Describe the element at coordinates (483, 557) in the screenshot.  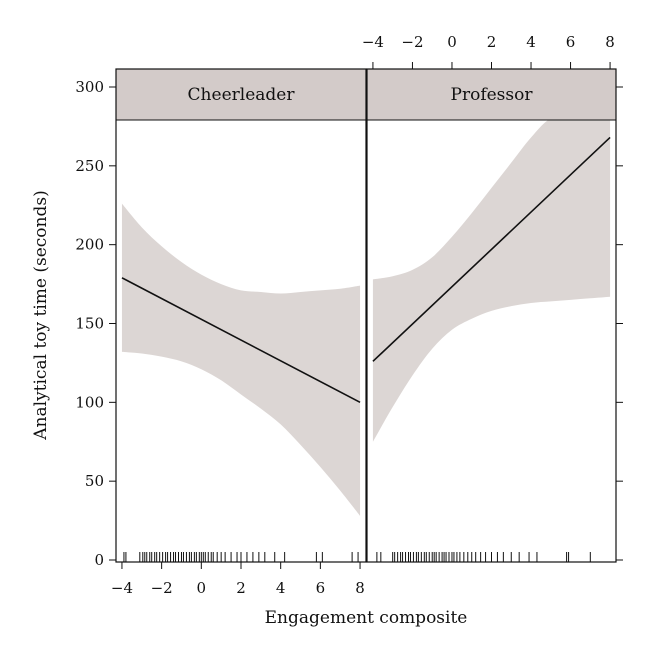
I see `rug-professor` at that location.